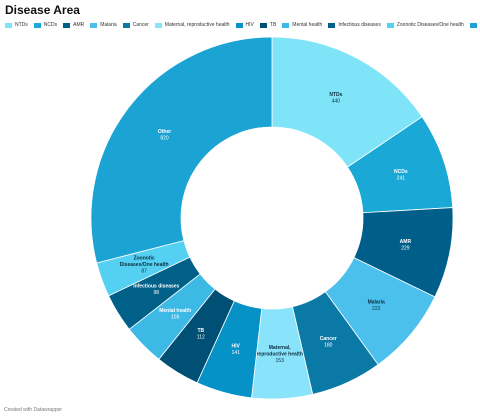 This screenshot has height=418, width=480. I want to click on slice-category-label: Mental health, so click(175, 311).